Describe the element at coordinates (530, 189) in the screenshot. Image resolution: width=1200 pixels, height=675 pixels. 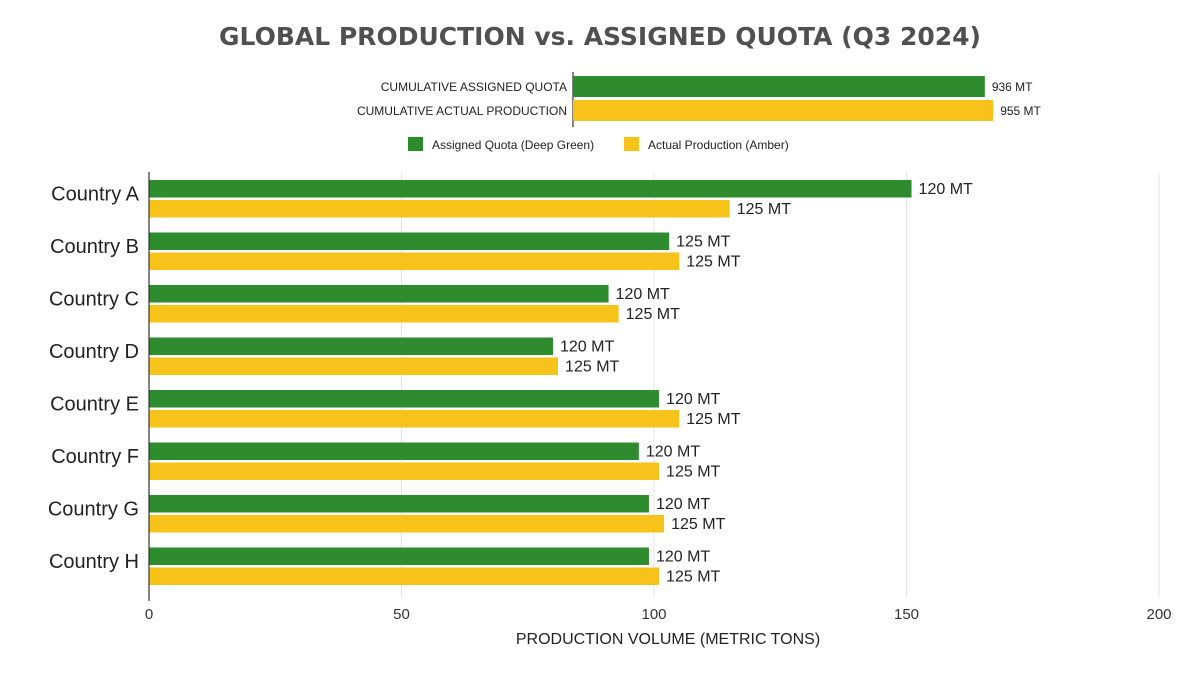
I see `quota-bar-country-a` at that location.